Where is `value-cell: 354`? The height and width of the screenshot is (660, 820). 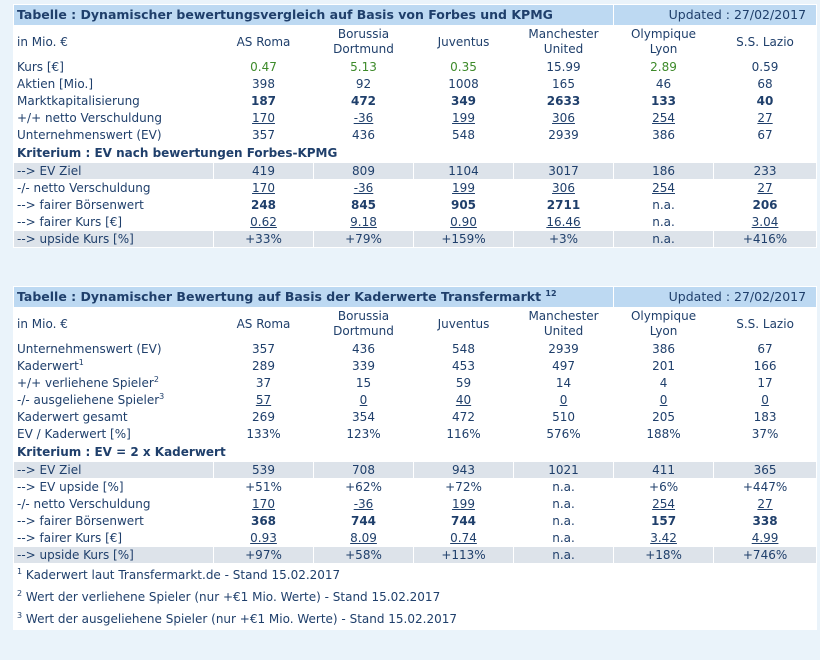 value-cell: 354 is located at coordinates (363, 417).